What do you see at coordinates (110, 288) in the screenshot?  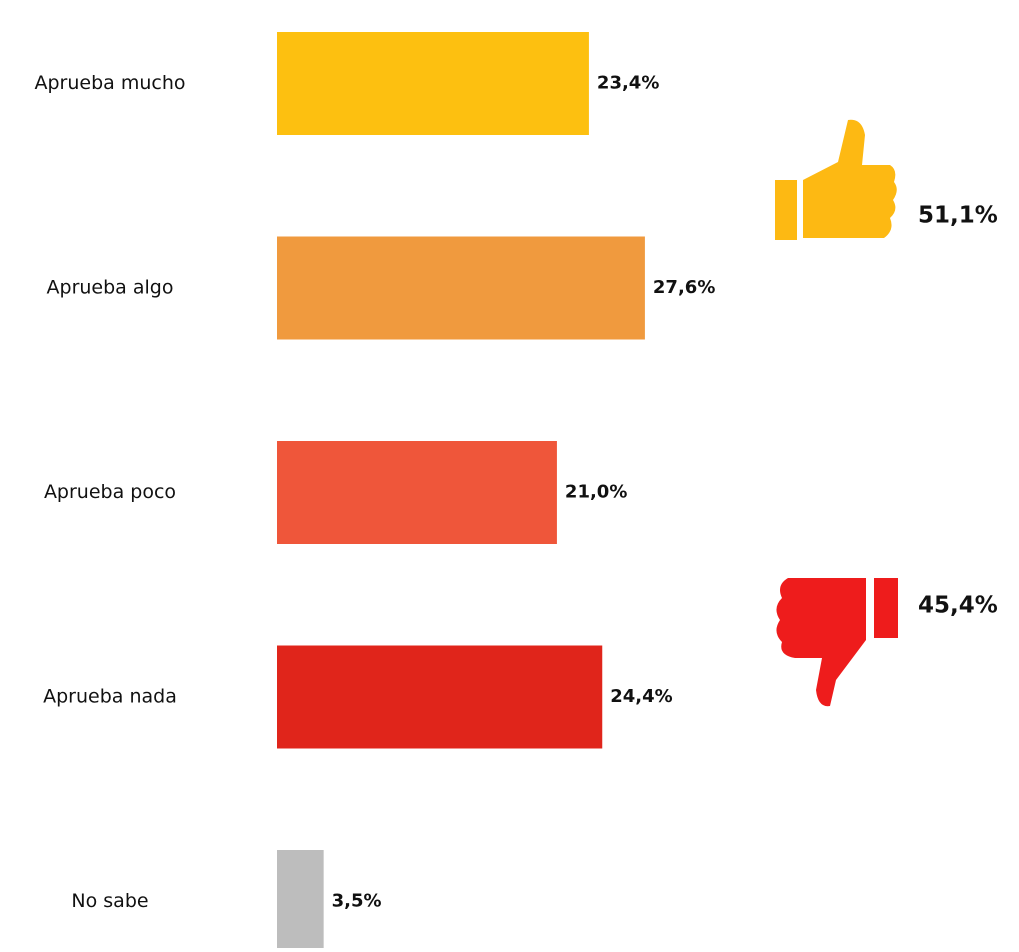 I see `category-label: Aprueba algo` at bounding box center [110, 288].